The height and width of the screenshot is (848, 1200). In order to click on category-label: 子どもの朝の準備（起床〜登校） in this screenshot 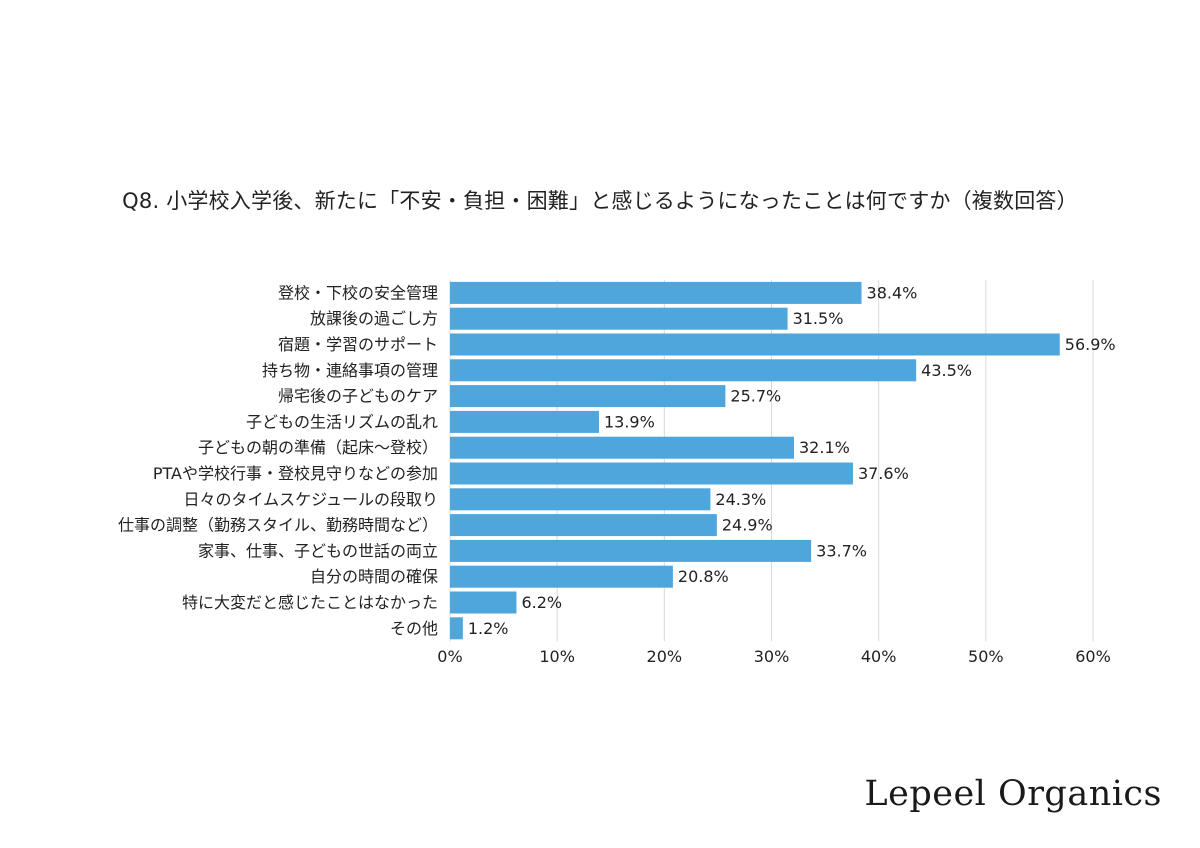, I will do `click(318, 447)`.